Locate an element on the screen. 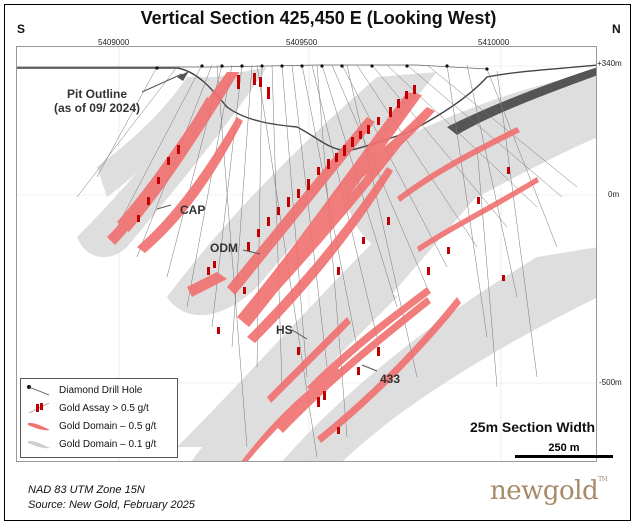 The height and width of the screenshot is (528, 637). footer-source: Source: New Gold, February 2025 is located at coordinates (111, 505).